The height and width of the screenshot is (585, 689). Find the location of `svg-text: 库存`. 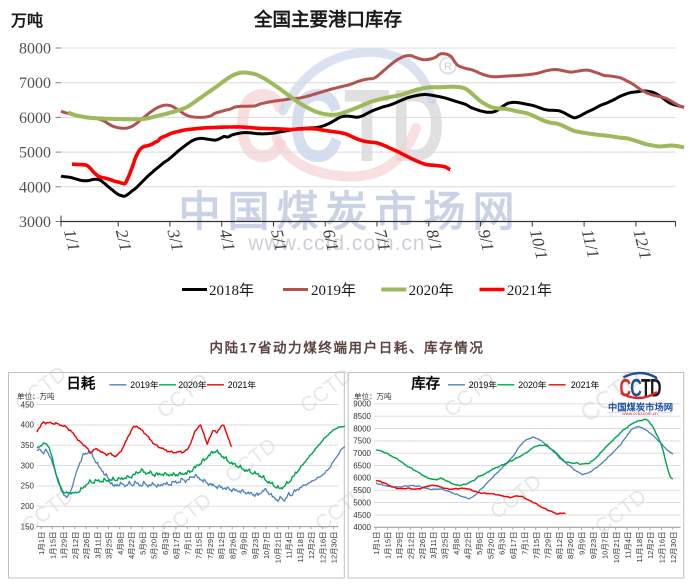

svg-text: 库存 is located at coordinates (425, 384).